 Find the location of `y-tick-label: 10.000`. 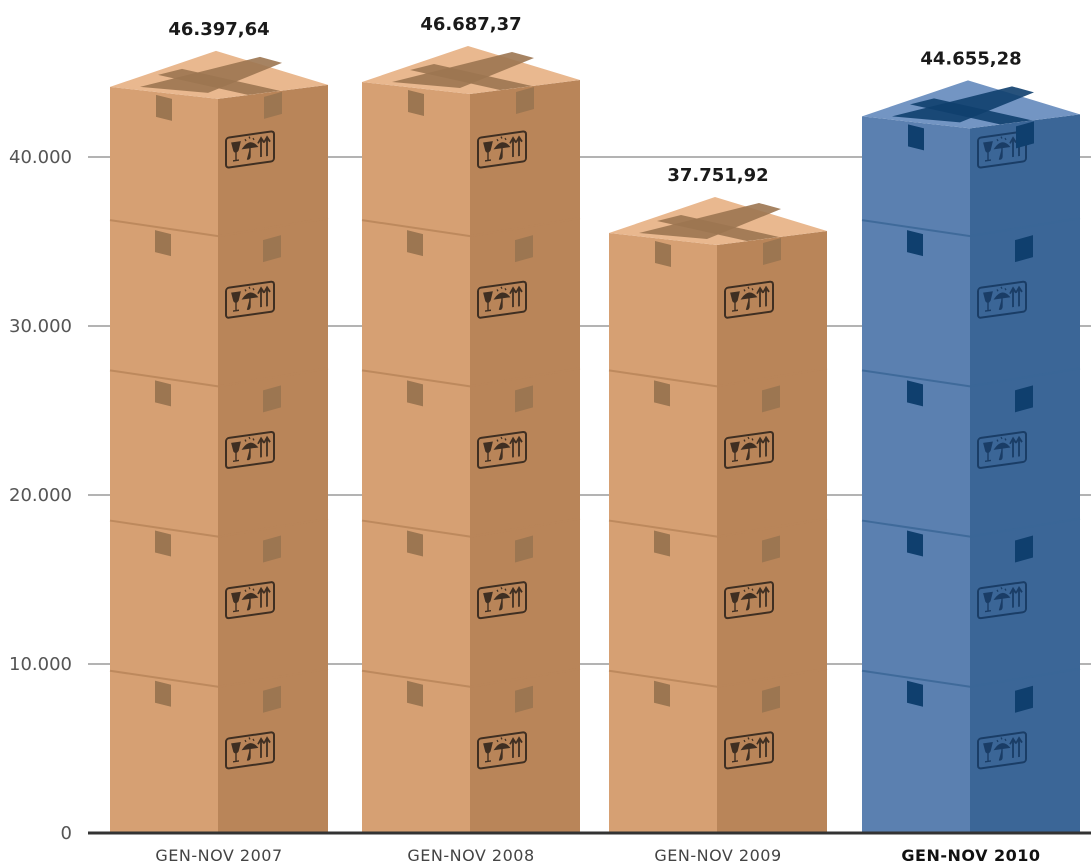

y-tick-label: 10.000 is located at coordinates (40, 664).